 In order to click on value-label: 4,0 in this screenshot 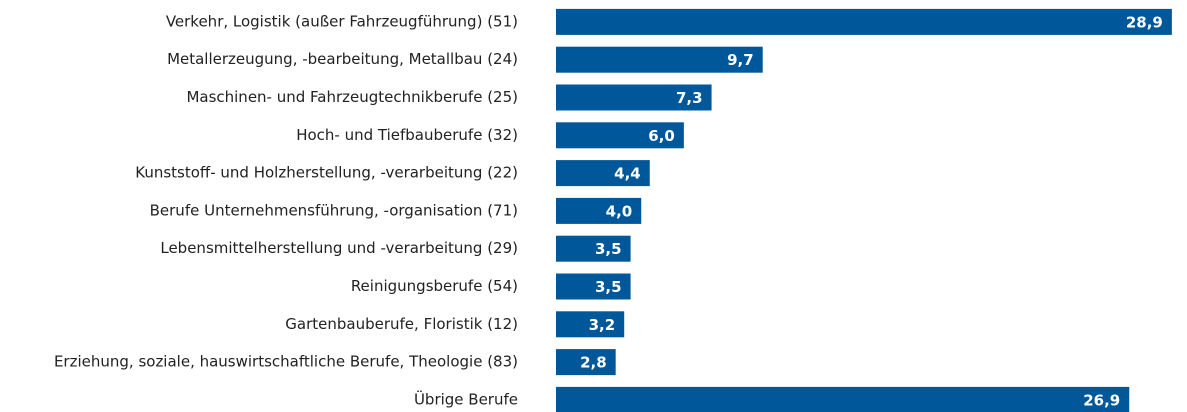, I will do `click(619, 211)`.